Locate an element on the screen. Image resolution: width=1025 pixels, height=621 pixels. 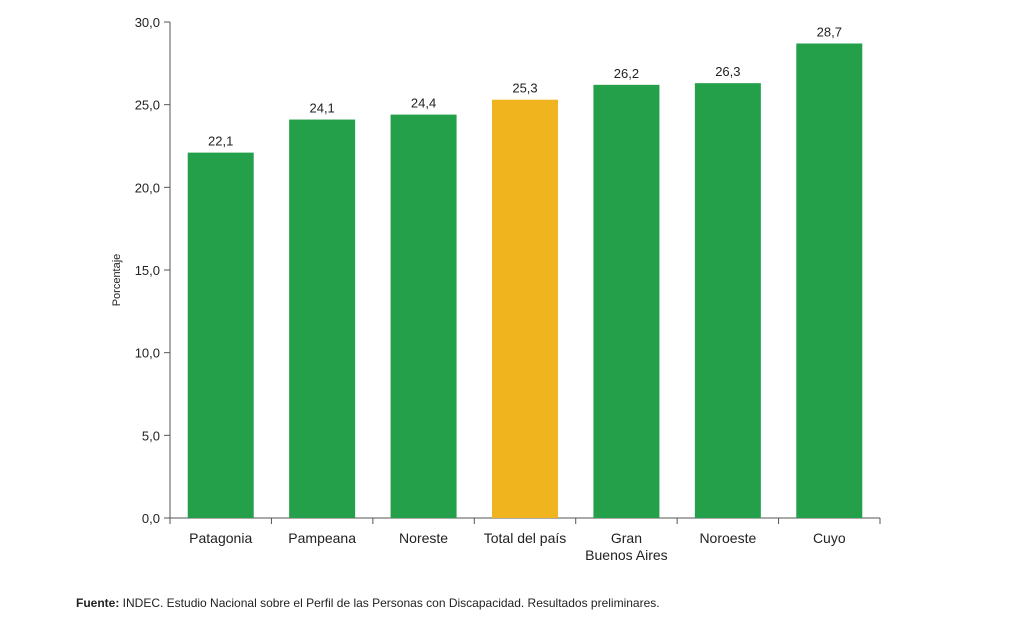
x-category-label: Gran is located at coordinates (626, 538).